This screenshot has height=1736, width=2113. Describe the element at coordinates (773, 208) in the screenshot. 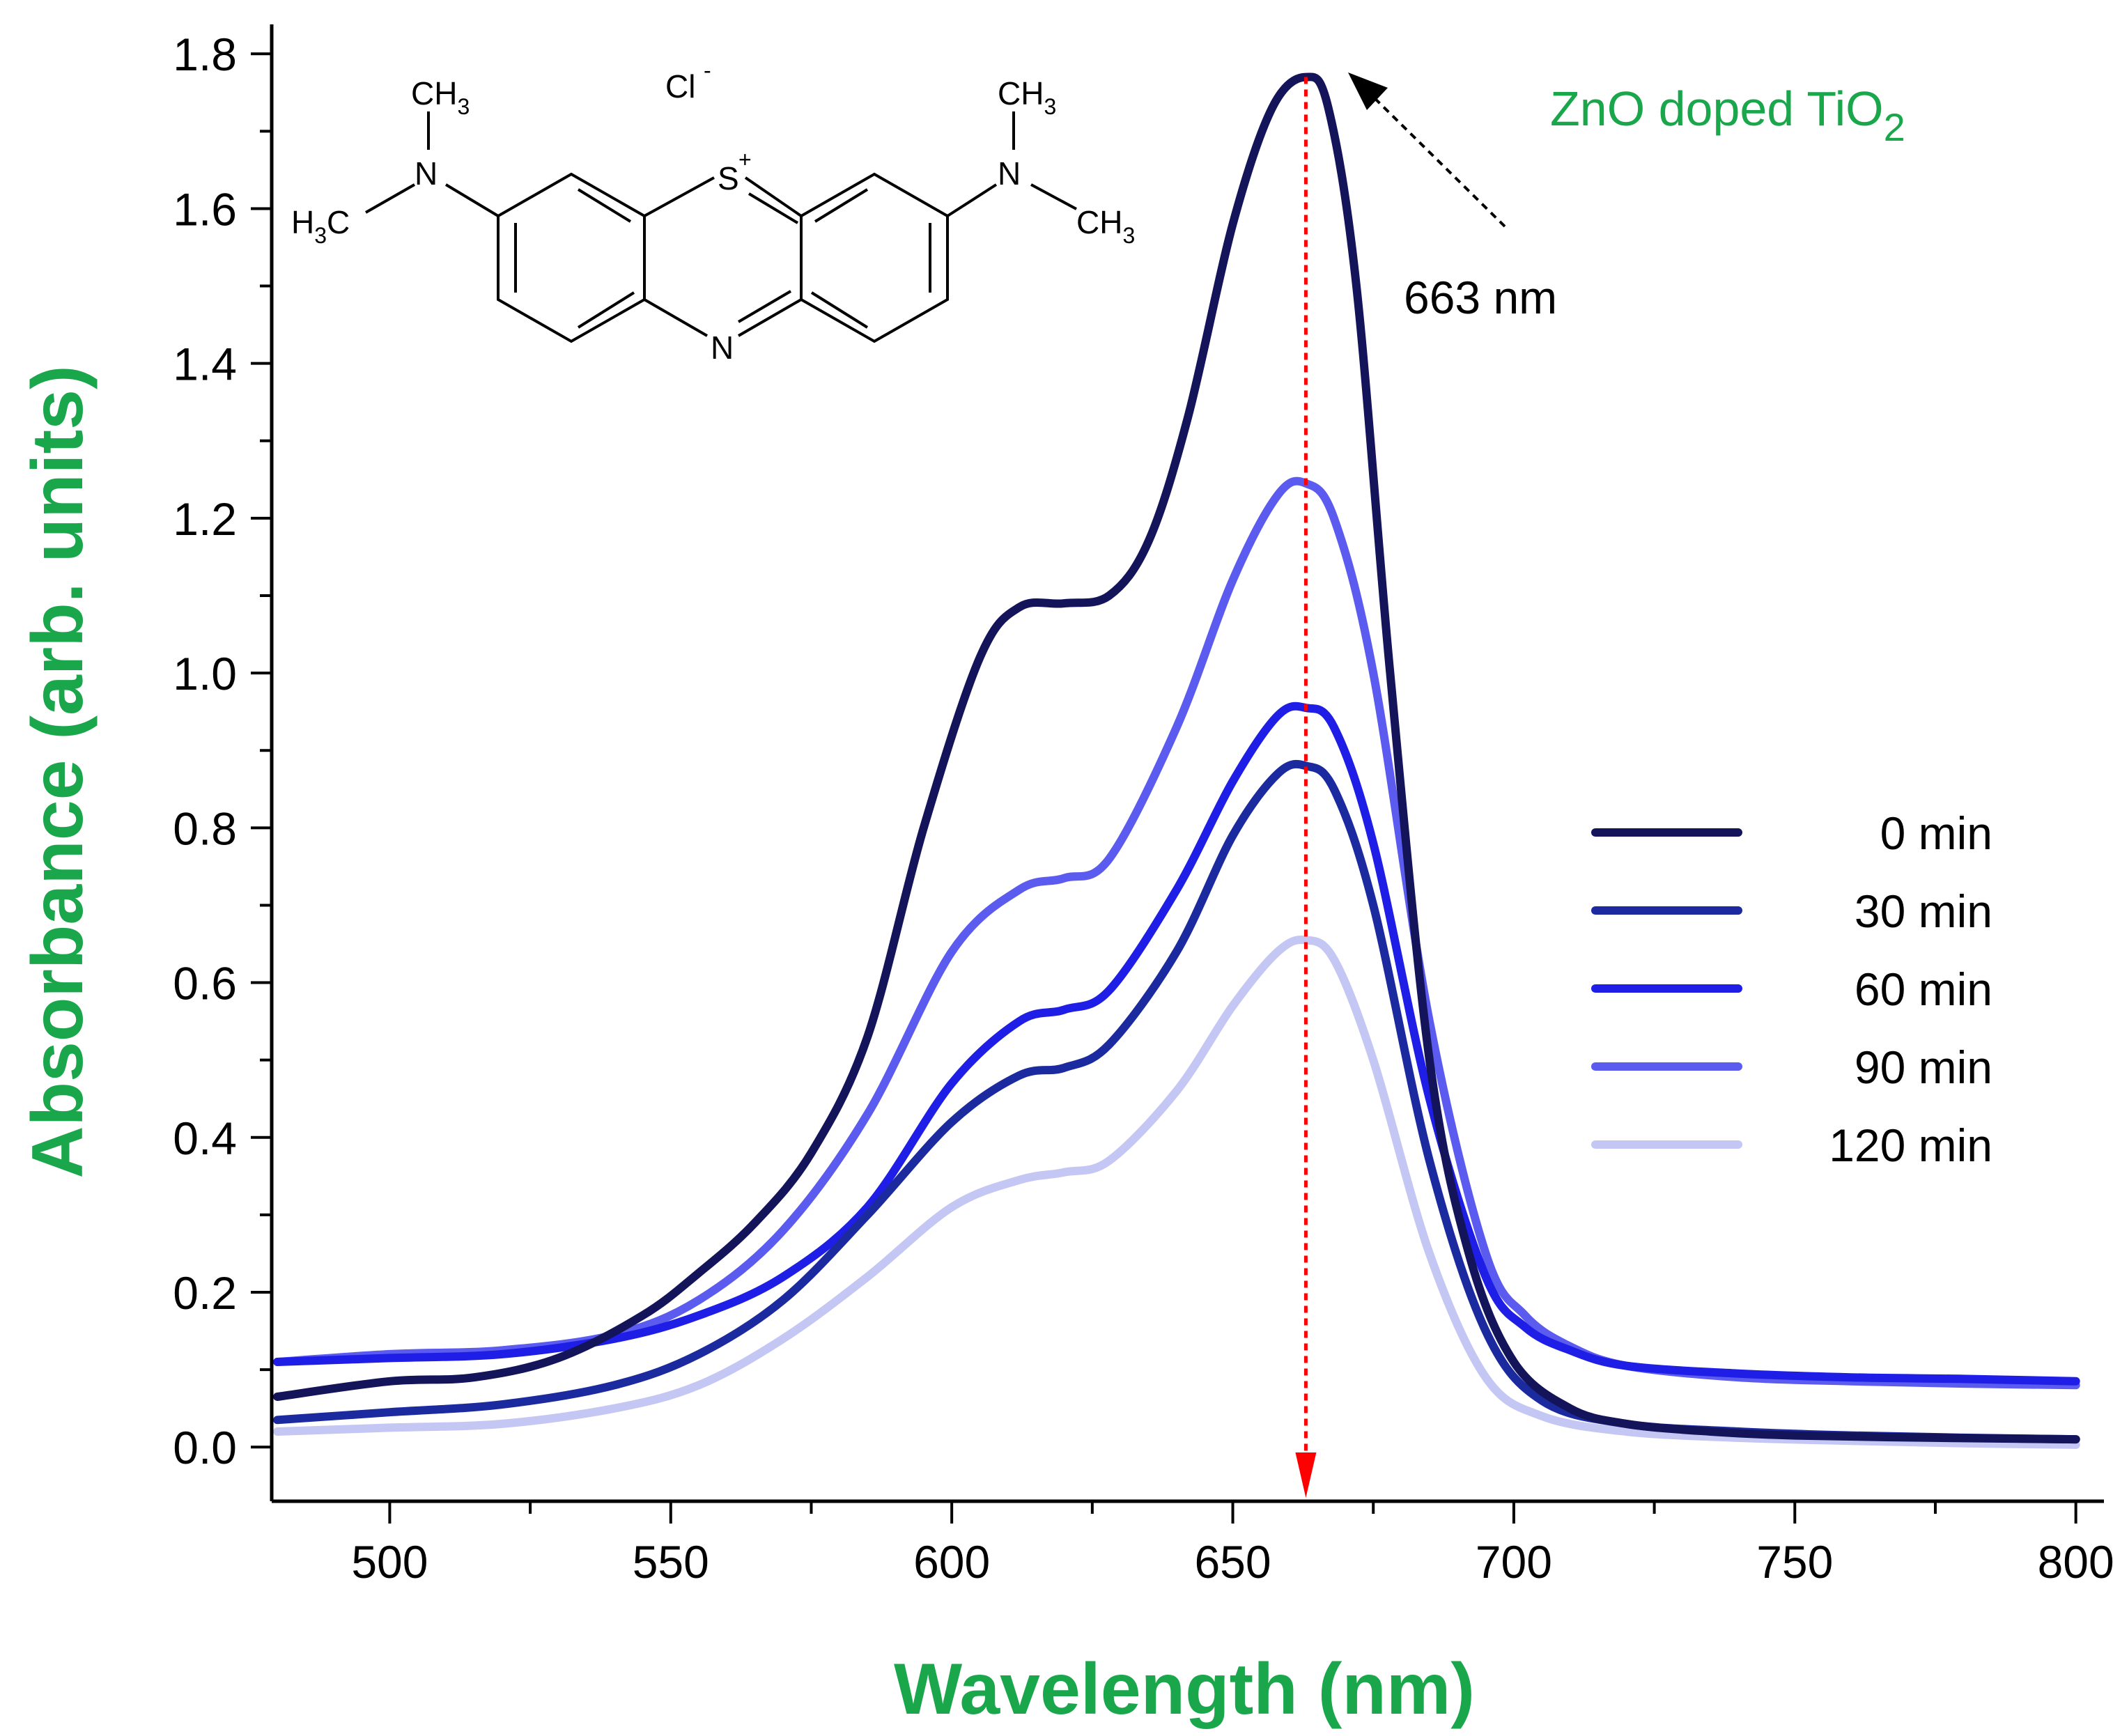

I see `central-ring-double-bond` at that location.